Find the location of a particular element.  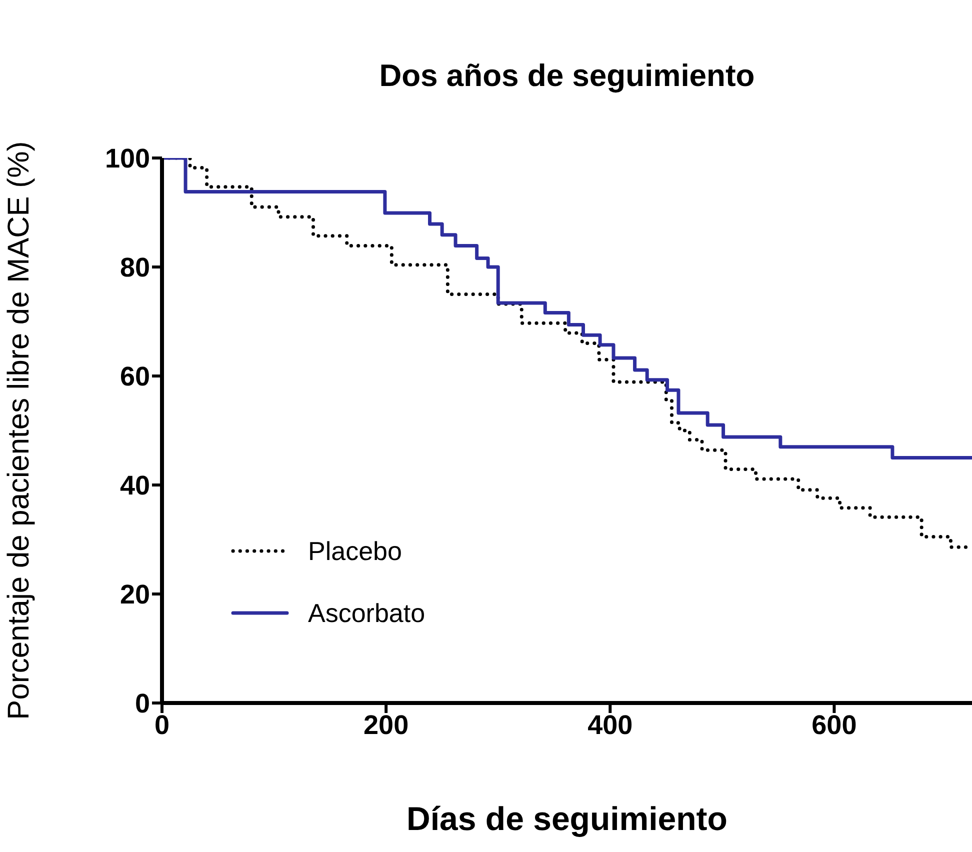

x-tick-label: 600 is located at coordinates (834, 725).